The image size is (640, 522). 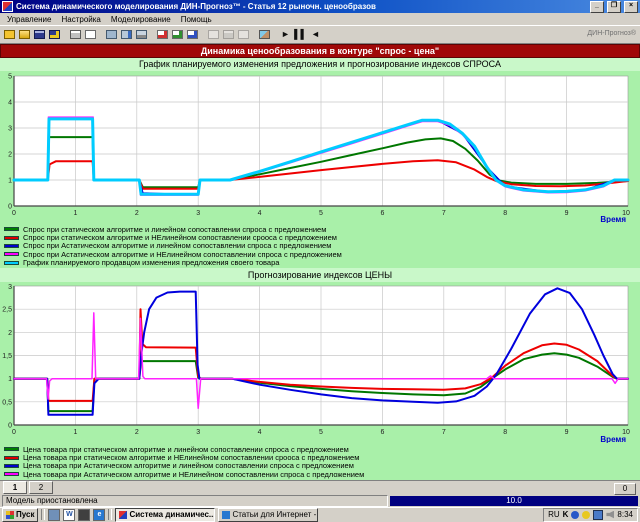 What do you see at coordinates (444, 213) in the screenshot?
I see `x-tick-label: 7` at bounding box center [444, 213].